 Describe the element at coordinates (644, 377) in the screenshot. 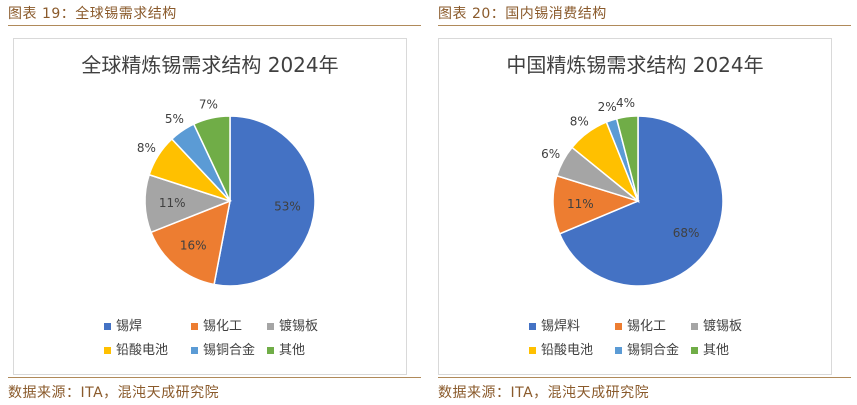

I see `source-rule-right` at that location.